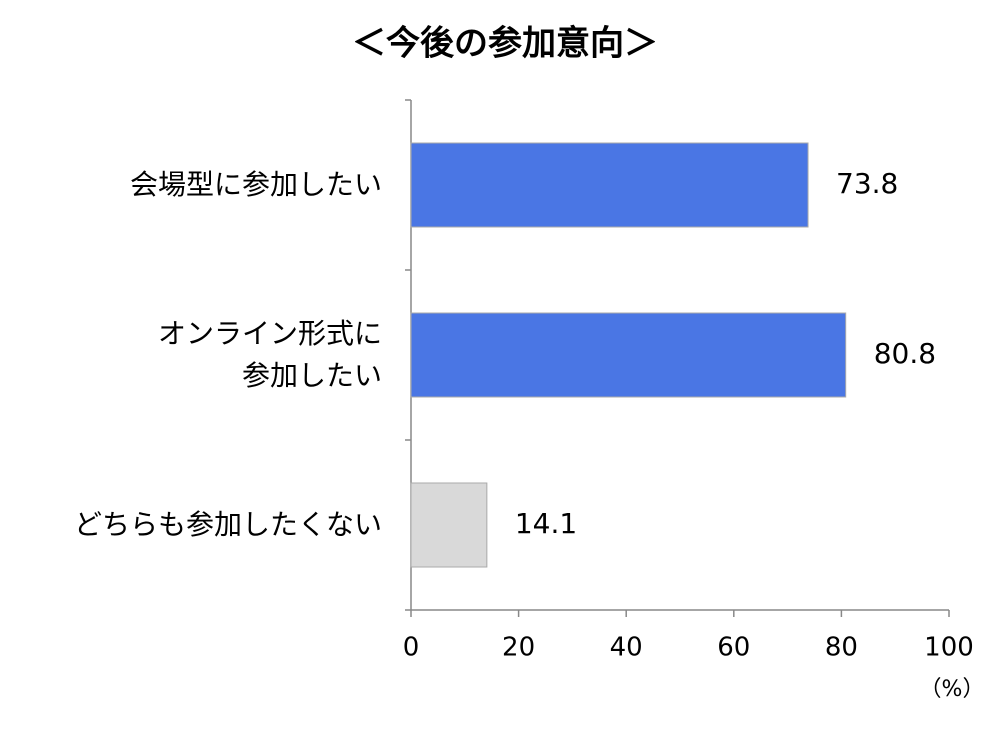 This screenshot has width=1000, height=730. What do you see at coordinates (626, 648) in the screenshot?
I see `x-tick-label: 40` at bounding box center [626, 648].